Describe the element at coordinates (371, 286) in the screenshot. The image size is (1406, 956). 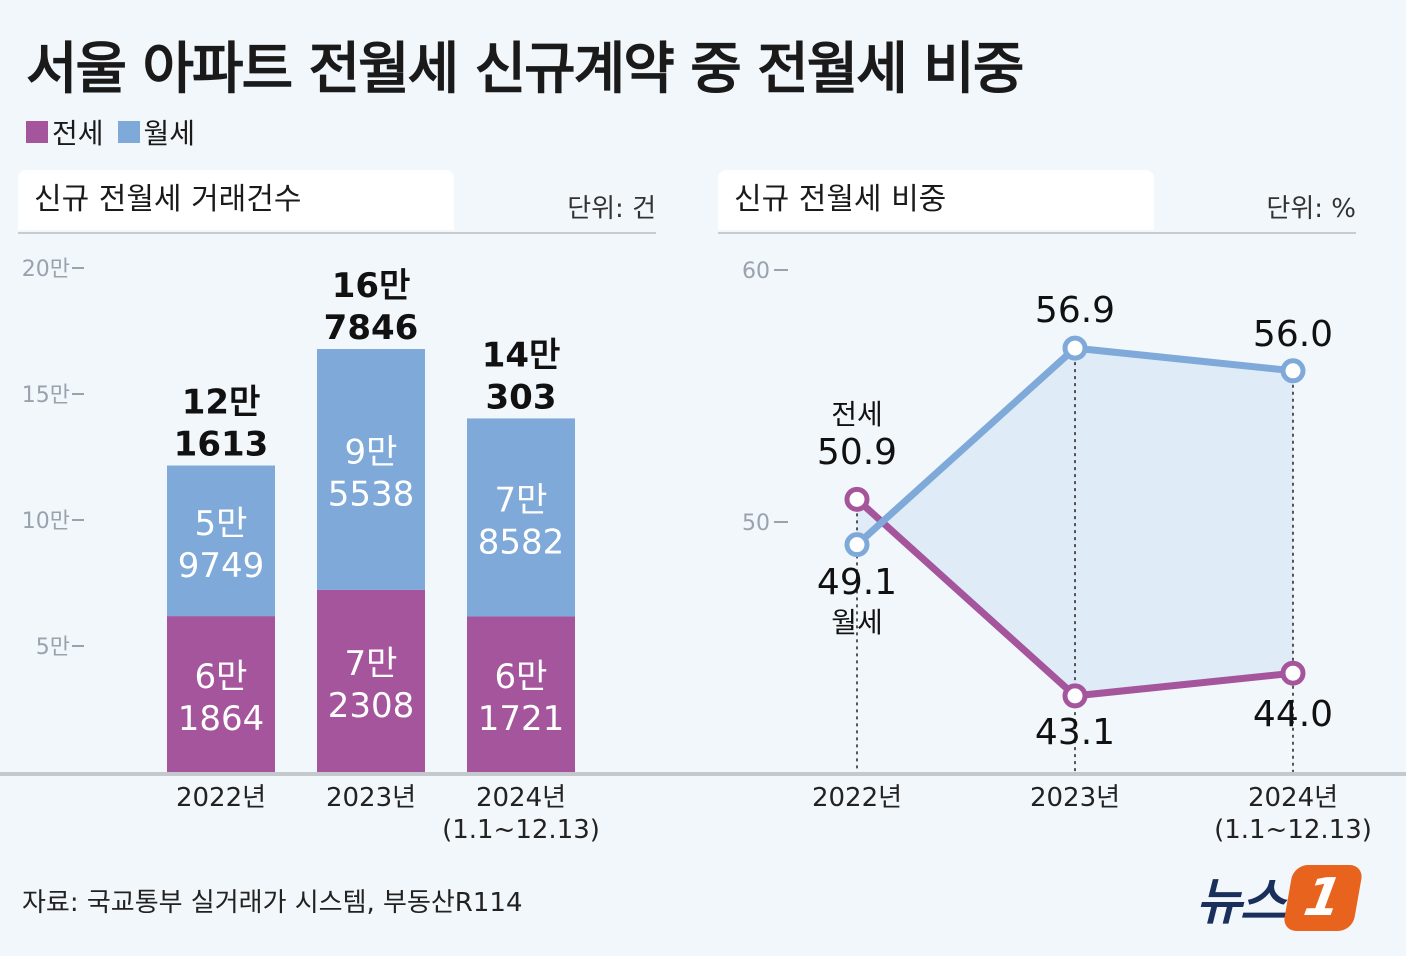
I see `bar-total-label-man-1: 16만` at that location.